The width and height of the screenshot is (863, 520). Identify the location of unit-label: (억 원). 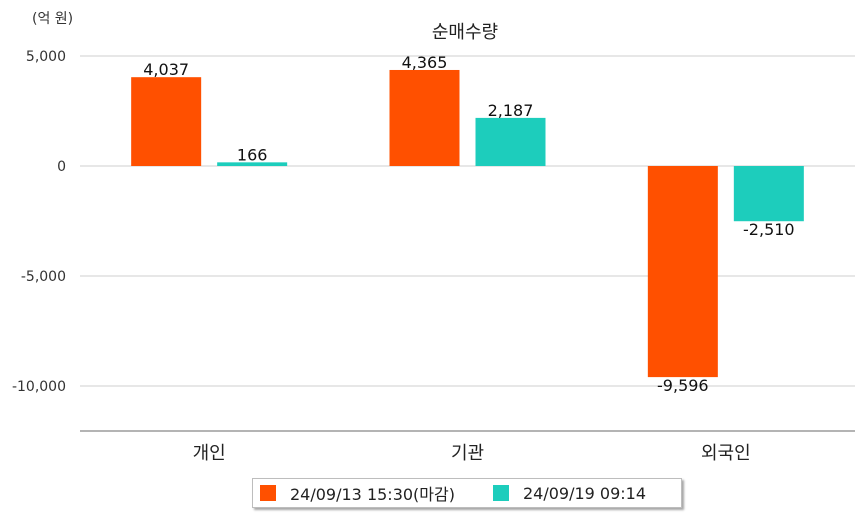
(53, 19).